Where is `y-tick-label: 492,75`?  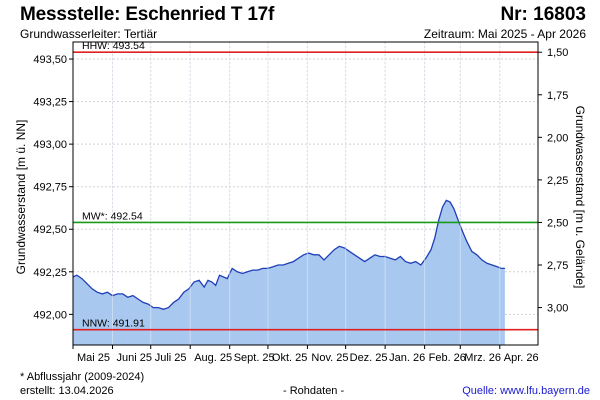
y-tick-label: 492,75 is located at coordinates (50, 188).